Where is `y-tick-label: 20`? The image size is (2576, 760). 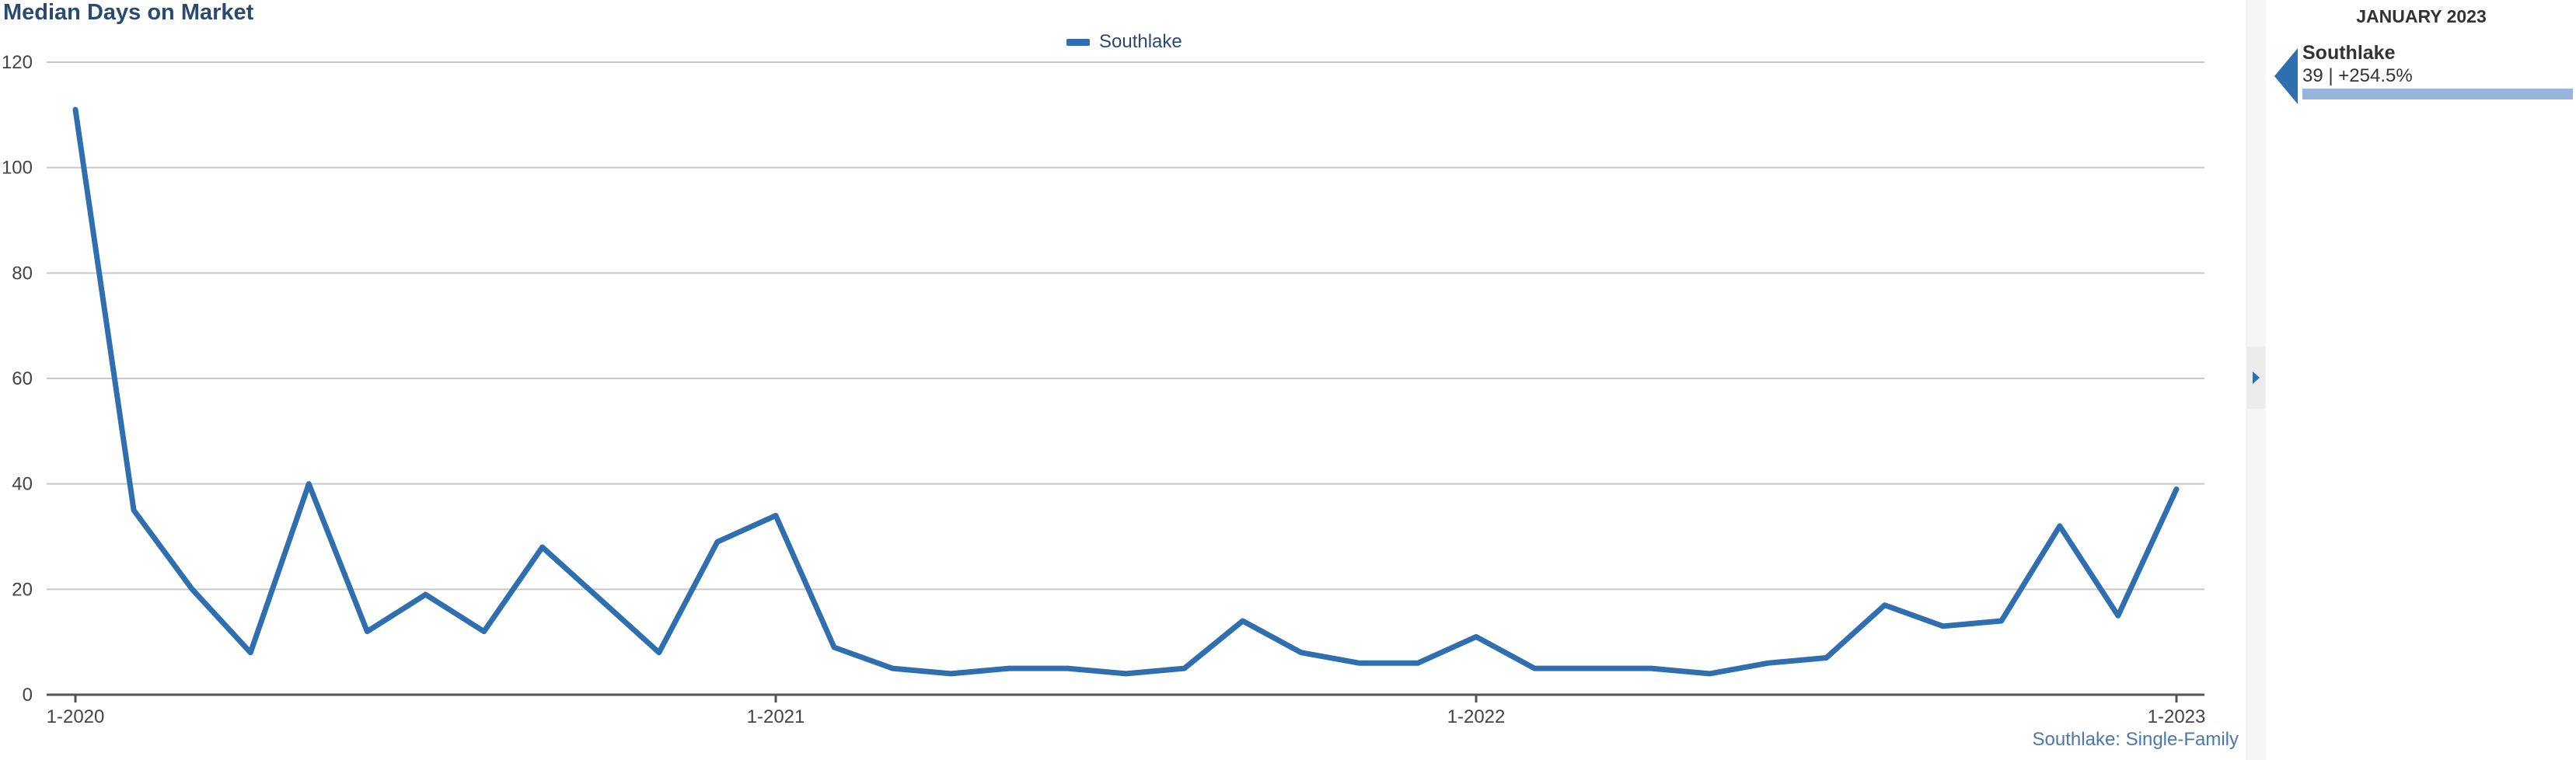 y-tick-label: 20 is located at coordinates (23, 589).